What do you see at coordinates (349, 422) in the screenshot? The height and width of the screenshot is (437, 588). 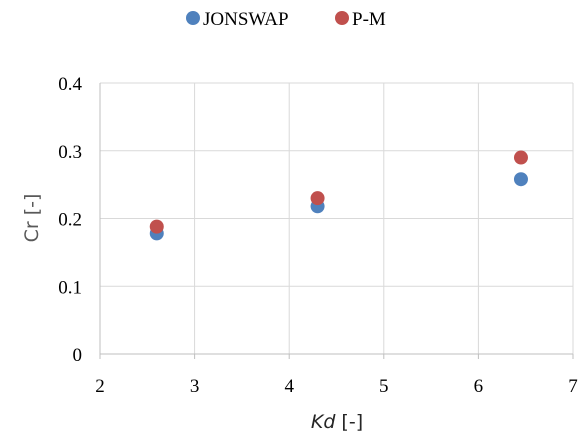 I see `x-axis-title-unit: [-]` at bounding box center [349, 422].